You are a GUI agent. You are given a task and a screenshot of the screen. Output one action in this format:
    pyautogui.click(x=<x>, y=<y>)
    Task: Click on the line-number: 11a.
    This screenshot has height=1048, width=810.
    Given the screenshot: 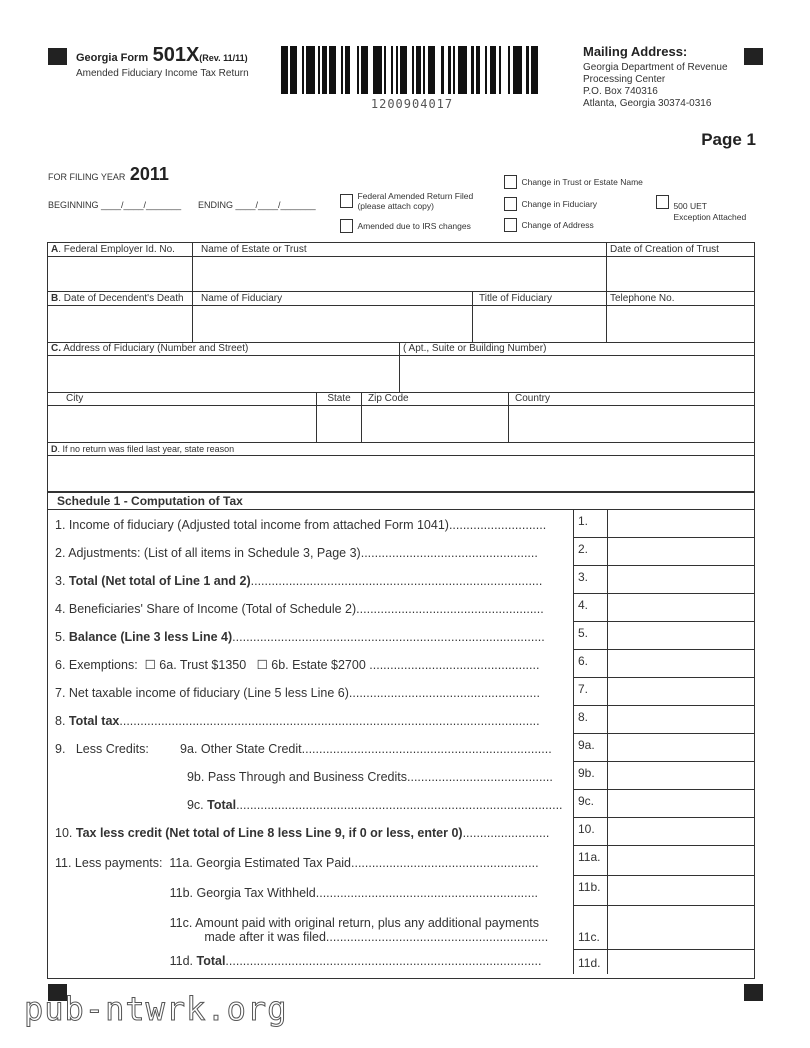 What is the action you would take?
    pyautogui.click(x=590, y=861)
    